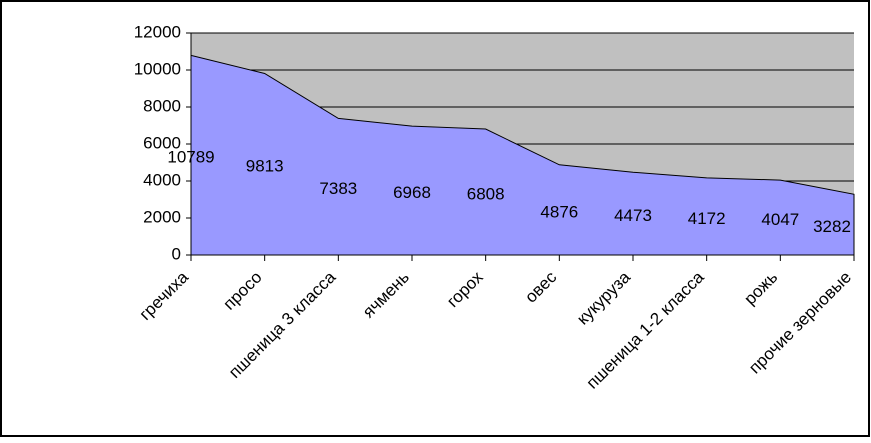 The image size is (871, 443). I want to click on y-tick-label: 10000, so click(157, 68).